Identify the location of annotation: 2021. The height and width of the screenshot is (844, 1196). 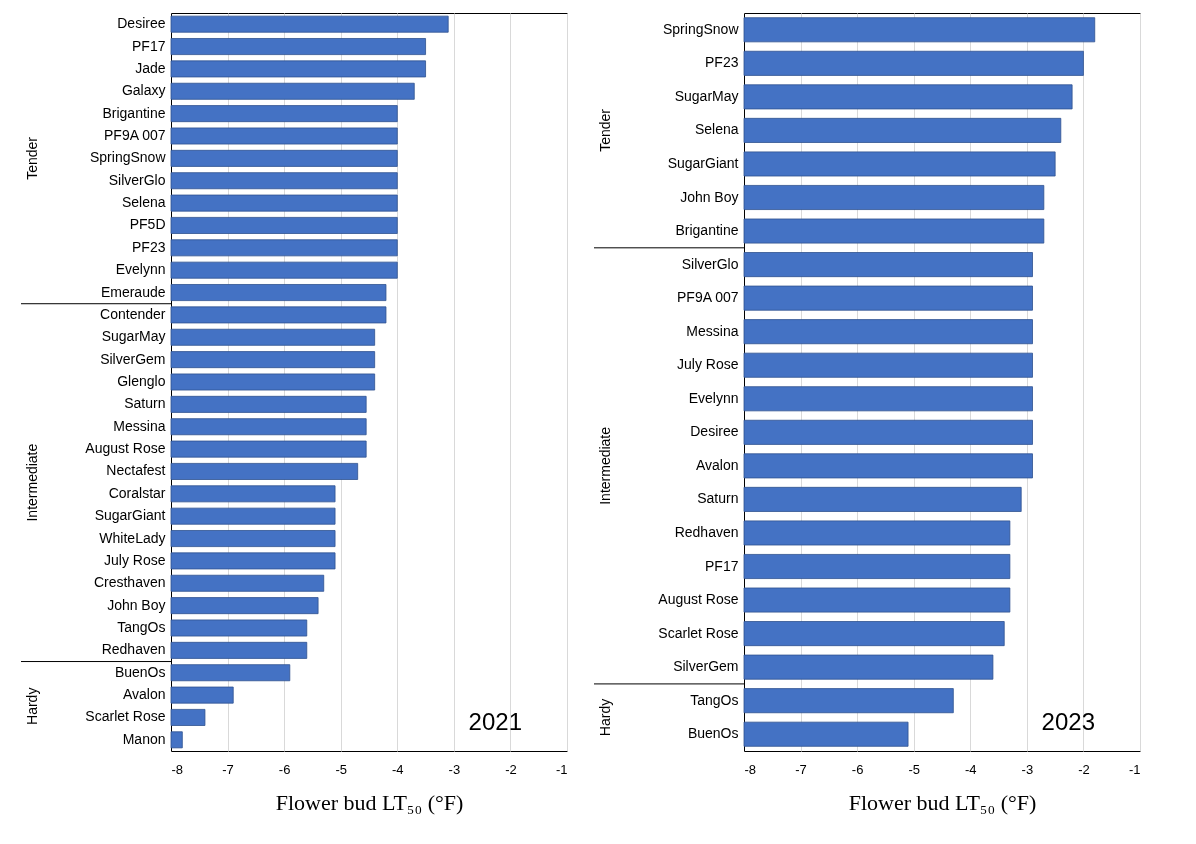
(495, 721).